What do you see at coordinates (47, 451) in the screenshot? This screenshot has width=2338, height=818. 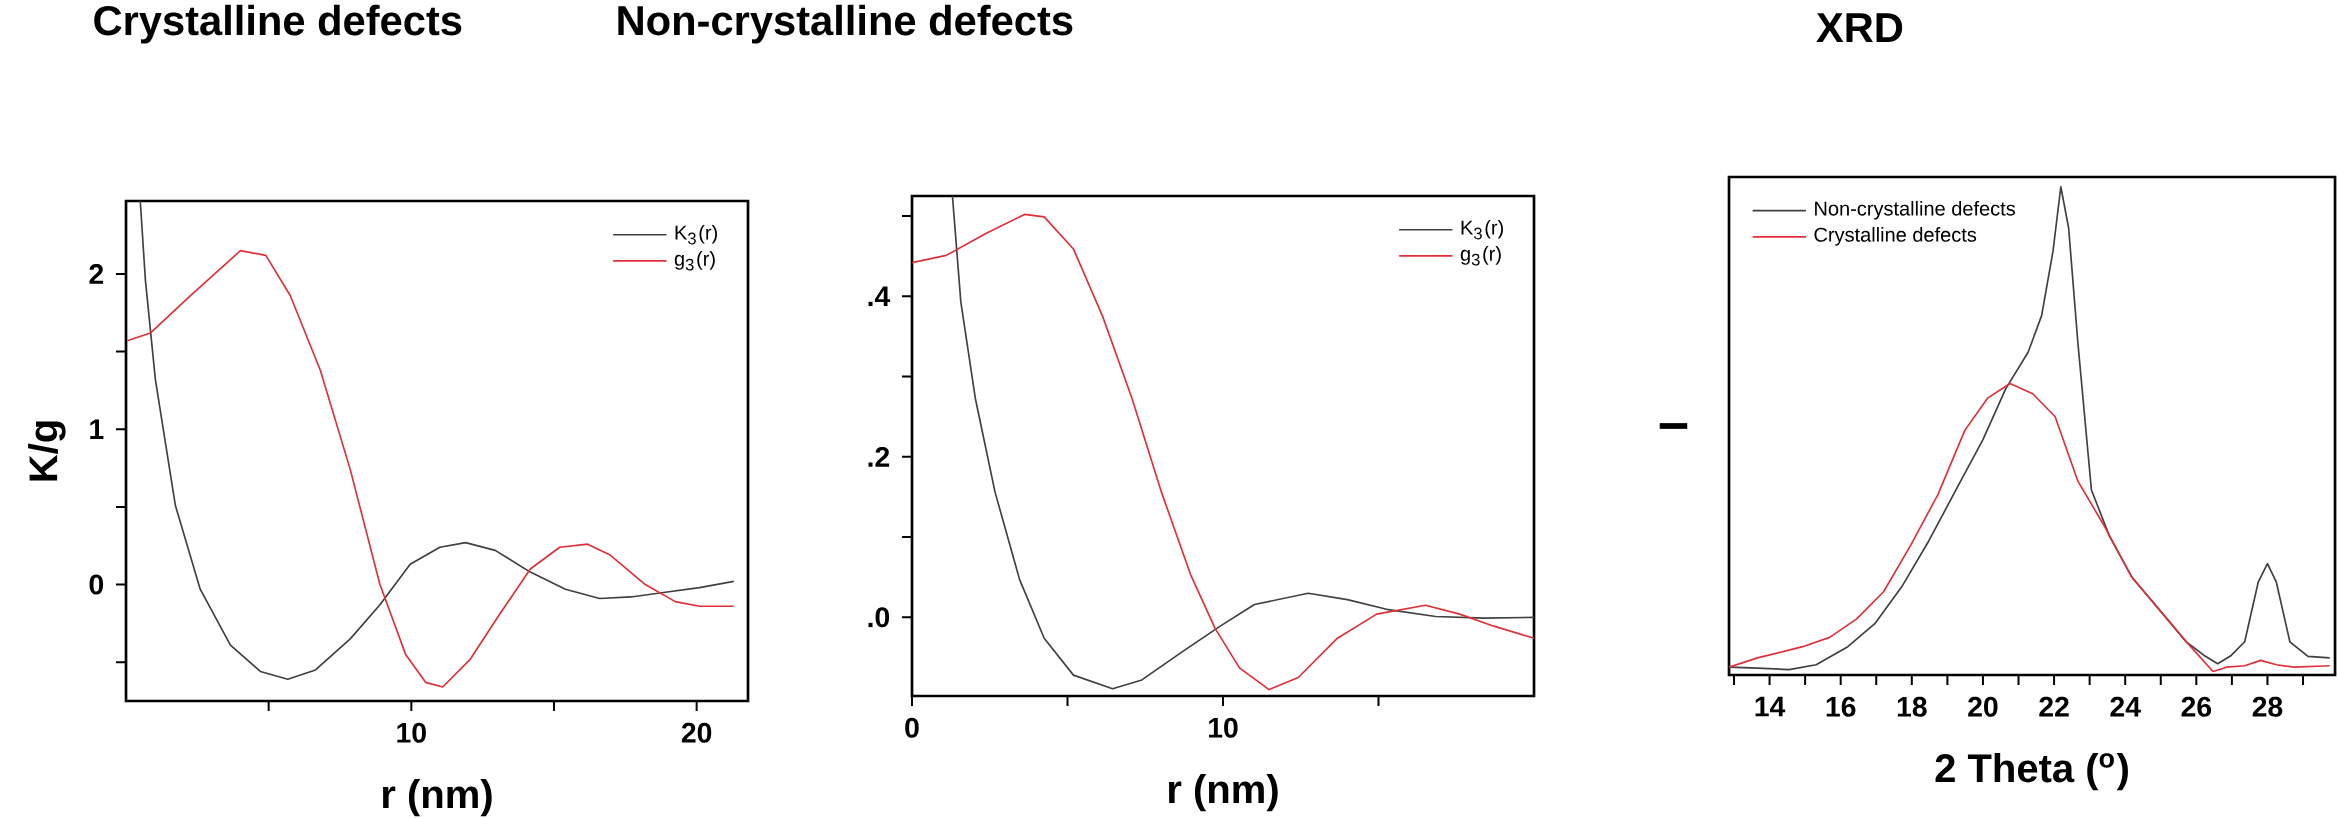 I see `y-axis-title: K/g` at bounding box center [47, 451].